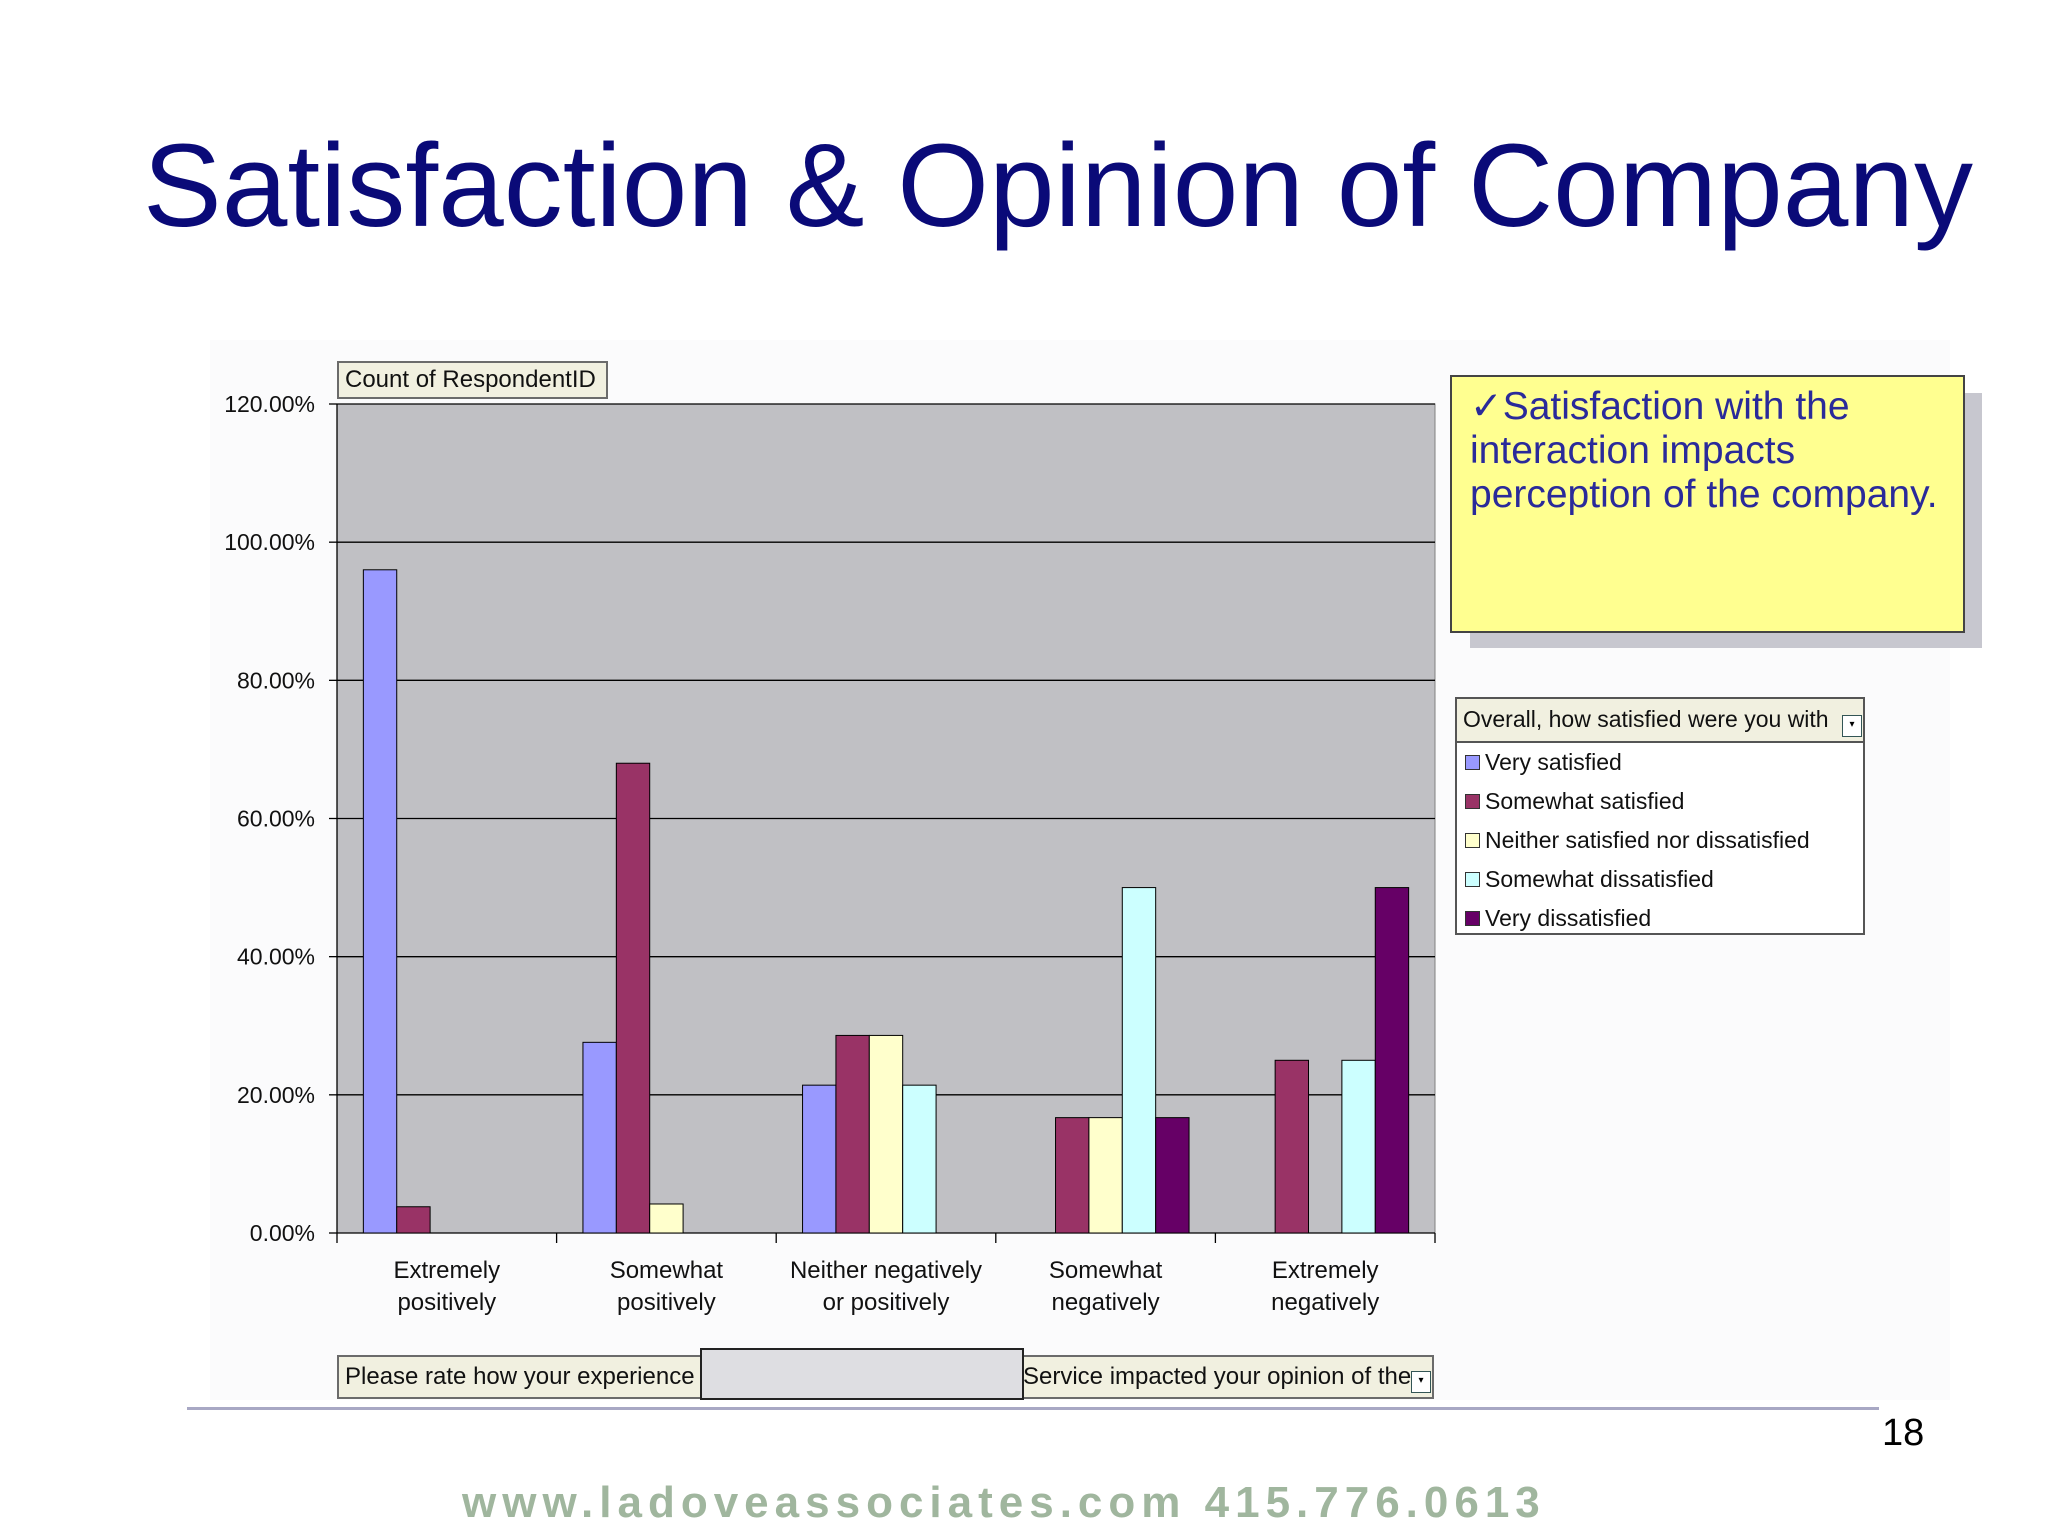 This screenshot has height=1536, width=2048. I want to click on legend-item: Somewhat satisfied, so click(1660, 801).